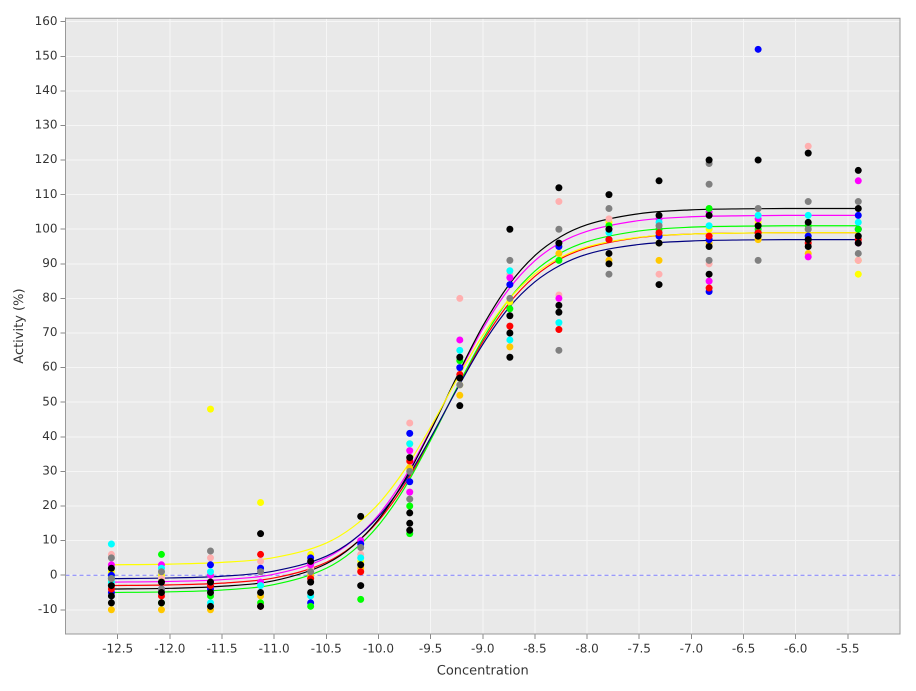 Image resolution: width=916 pixels, height=691 pixels. I want to click on y-tick-label: 90, so click(50, 263).